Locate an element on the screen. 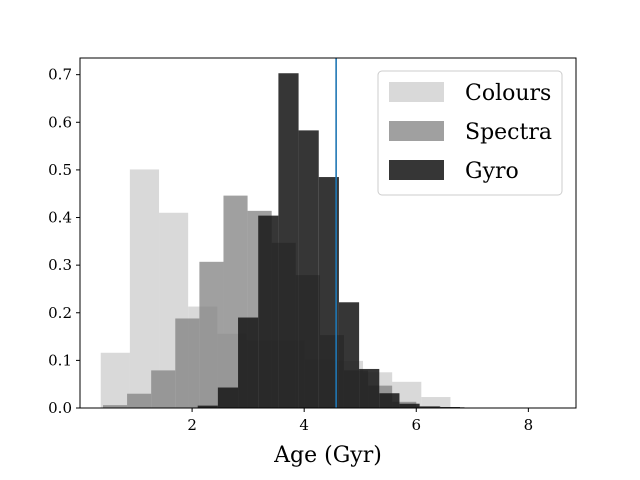 This screenshot has height=480, width=640. x-tick-label: 8 is located at coordinates (529, 425).